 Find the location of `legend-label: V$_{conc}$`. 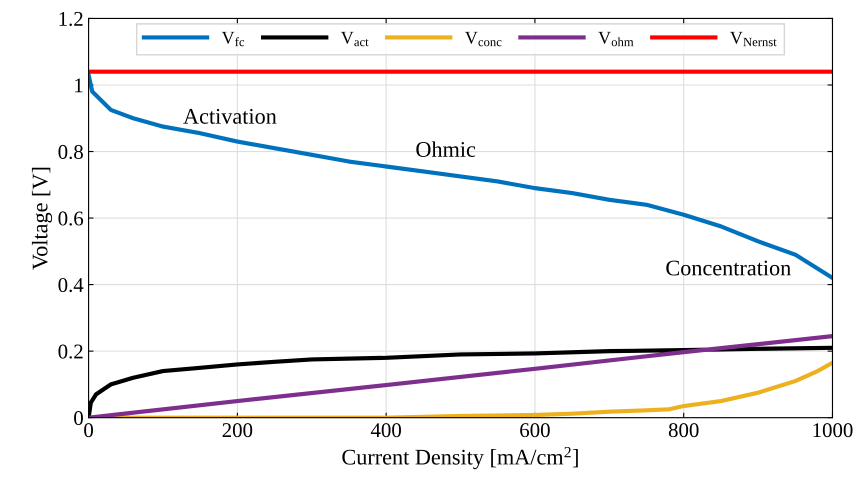

legend-label: V$_{conc}$ is located at coordinates (483, 39).